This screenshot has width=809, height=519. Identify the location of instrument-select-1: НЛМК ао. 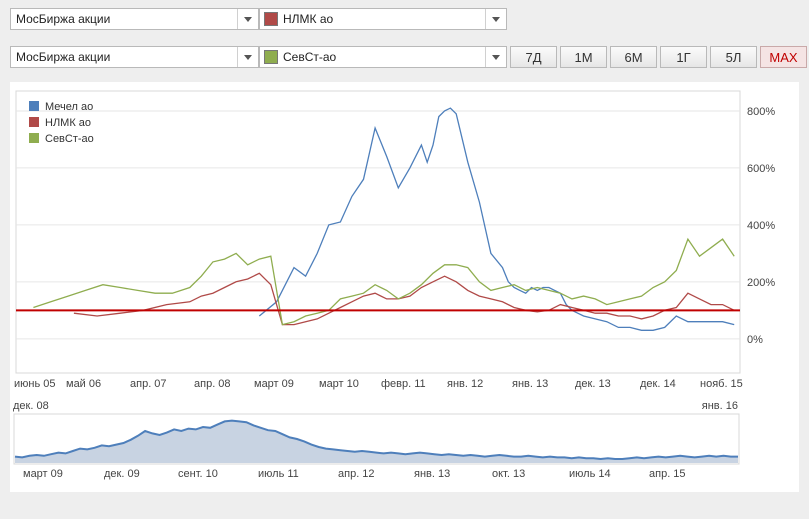
(383, 19).